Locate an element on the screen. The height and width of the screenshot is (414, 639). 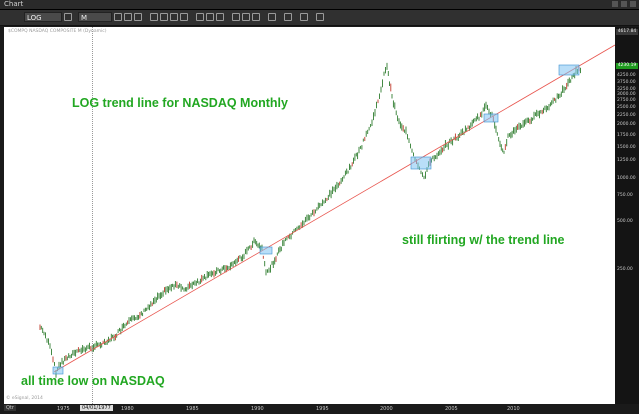
price-tick-label: 750.00 is located at coordinates (625, 195).